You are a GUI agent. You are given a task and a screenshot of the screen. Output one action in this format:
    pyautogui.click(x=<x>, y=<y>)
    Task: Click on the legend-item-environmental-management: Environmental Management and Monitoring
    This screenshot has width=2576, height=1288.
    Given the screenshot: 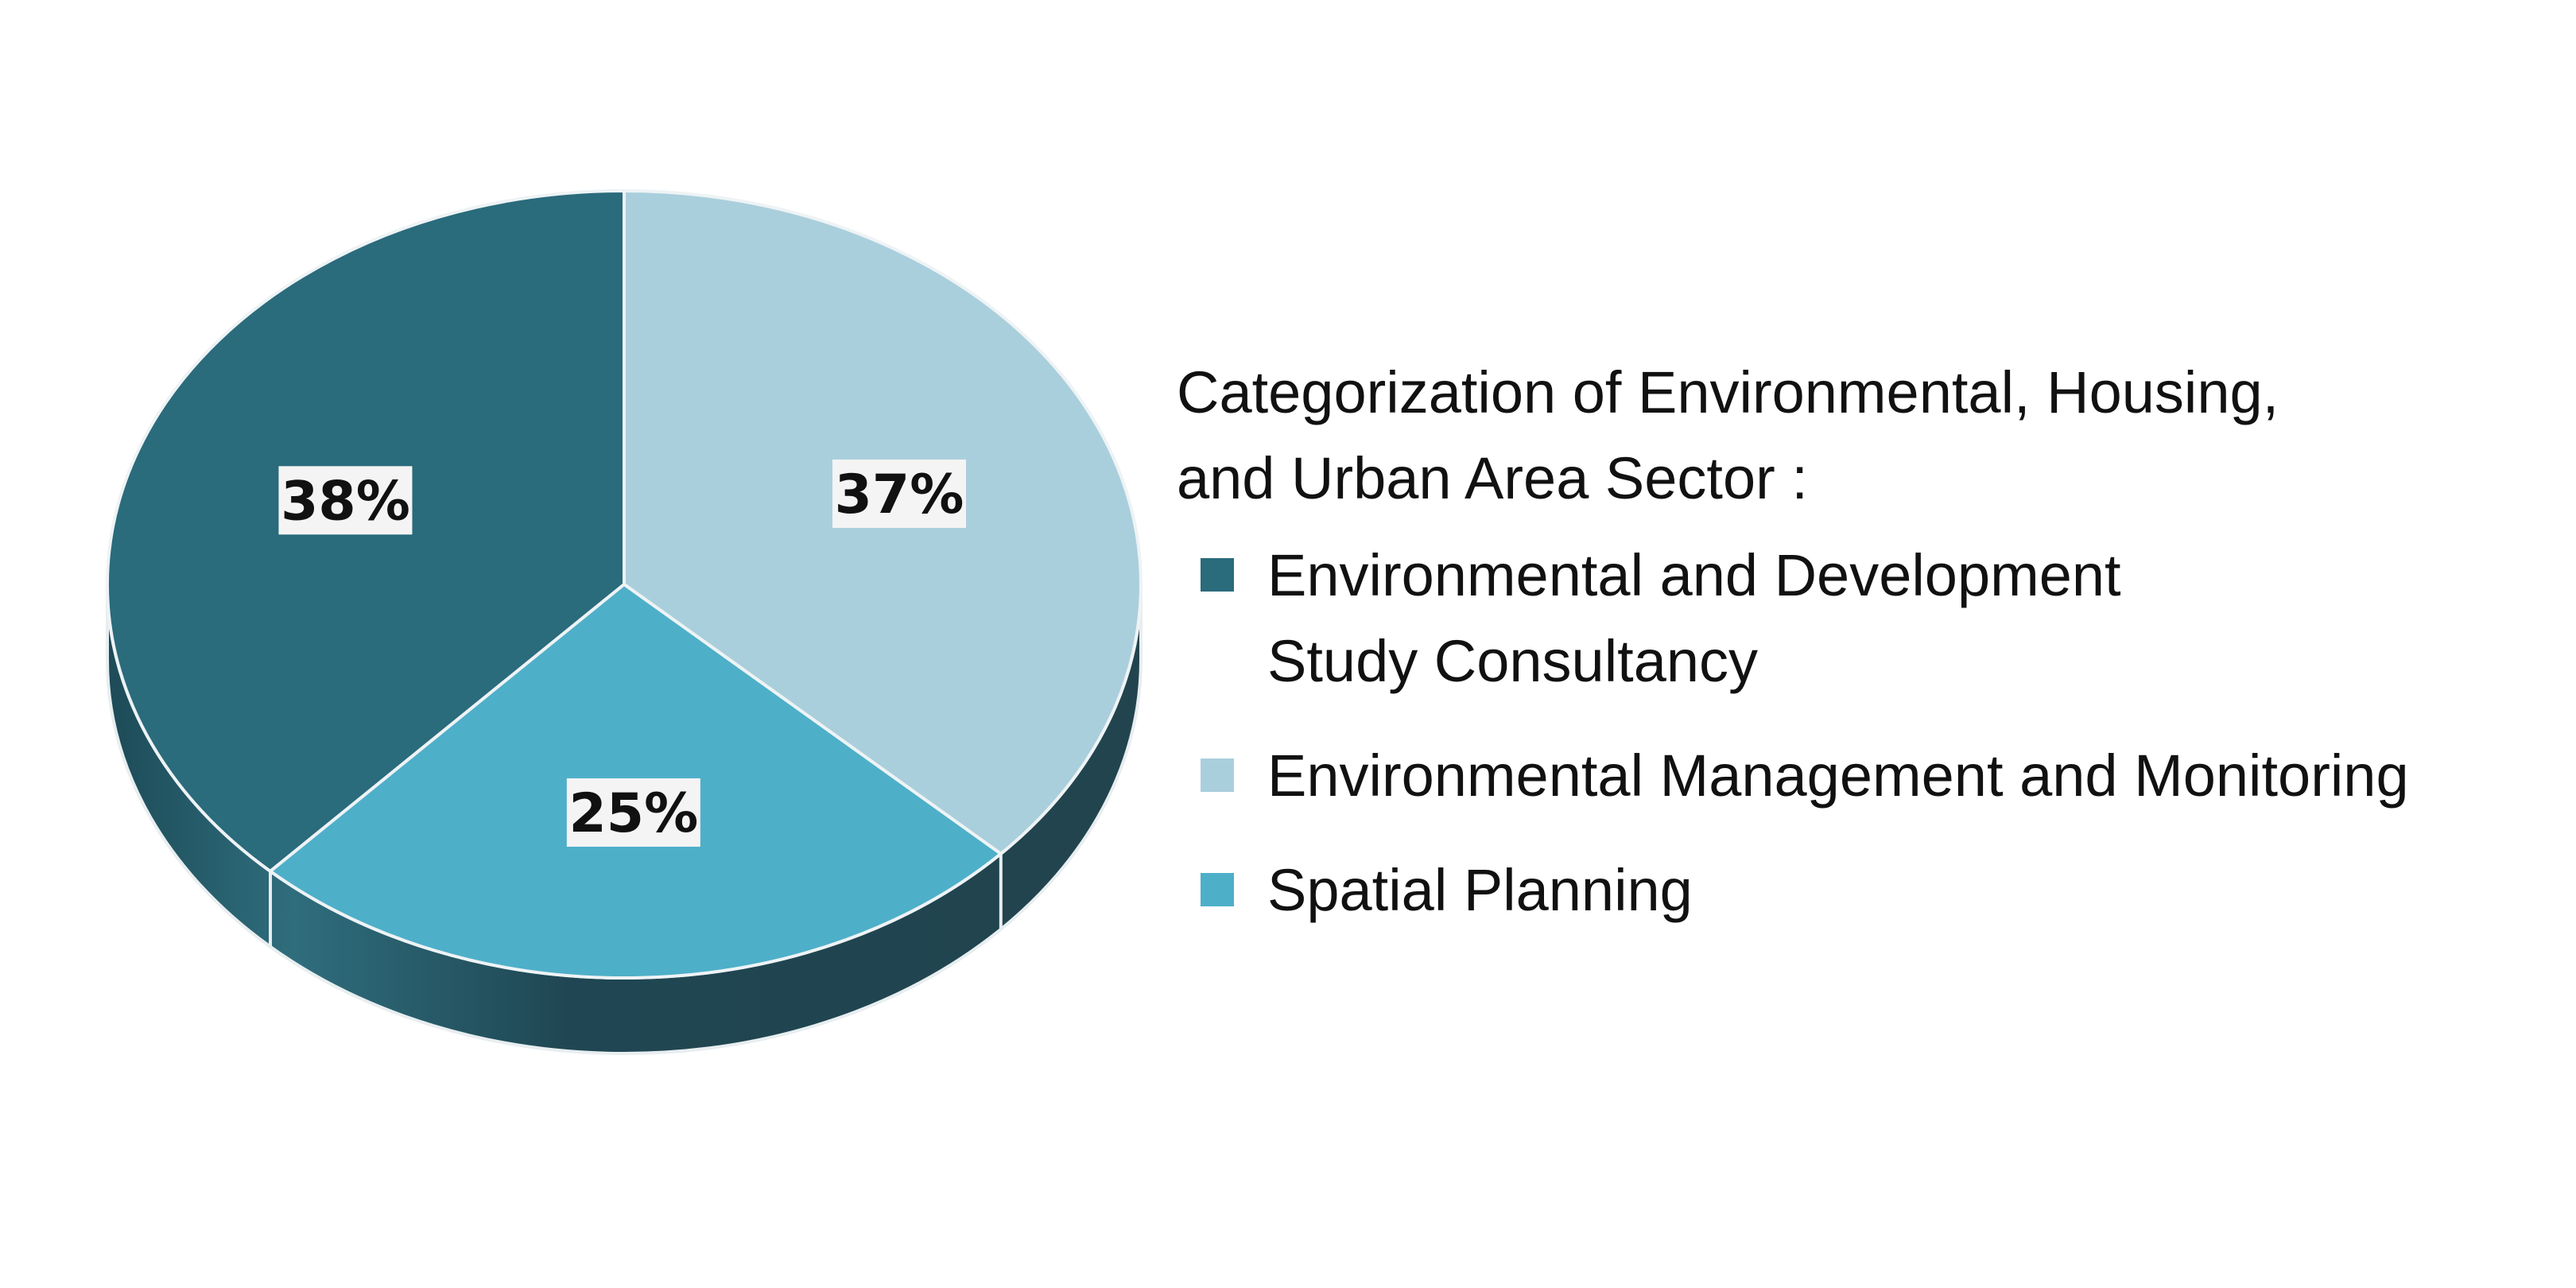 What is the action you would take?
    pyautogui.click(x=1872, y=776)
    